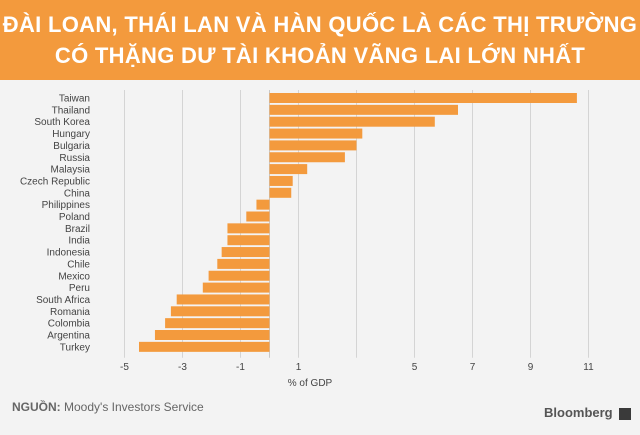  What do you see at coordinates (243, 263) in the screenshot?
I see `bar-chile` at bounding box center [243, 263].